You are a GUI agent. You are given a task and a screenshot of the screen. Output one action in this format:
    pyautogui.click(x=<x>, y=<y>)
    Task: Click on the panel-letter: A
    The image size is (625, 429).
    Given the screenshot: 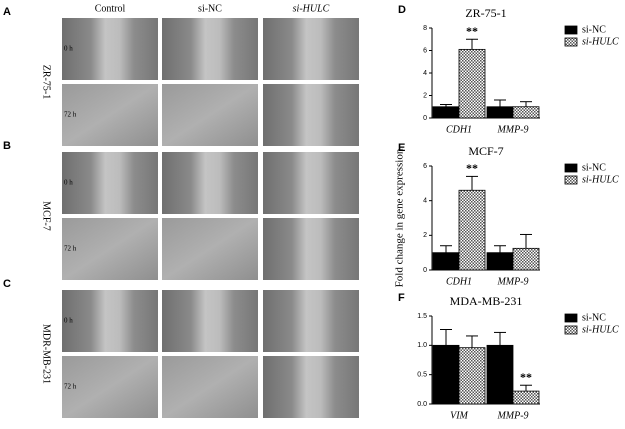 What is the action you would take?
    pyautogui.click(x=7, y=12)
    